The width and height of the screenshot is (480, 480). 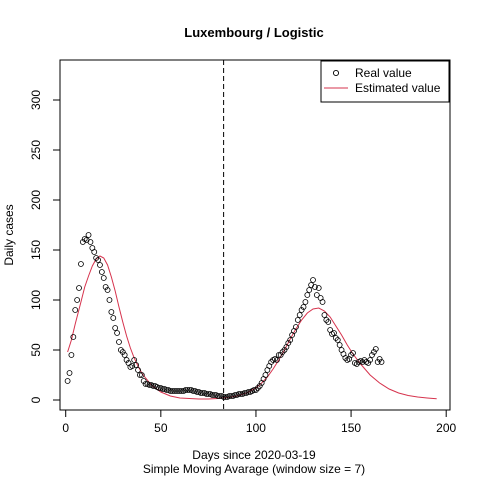 I want to click on y-tick-label: 150, so click(x=36, y=250).